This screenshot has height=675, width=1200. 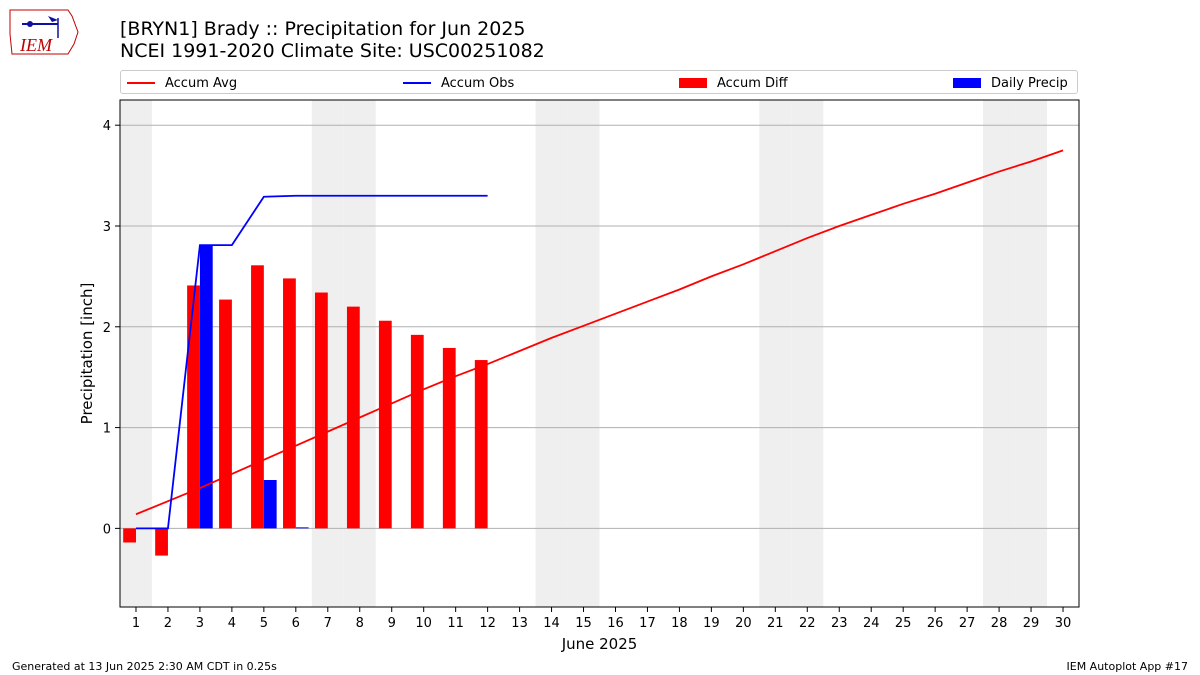 I want to click on y-tick-label-0: 0, so click(x=107, y=529).